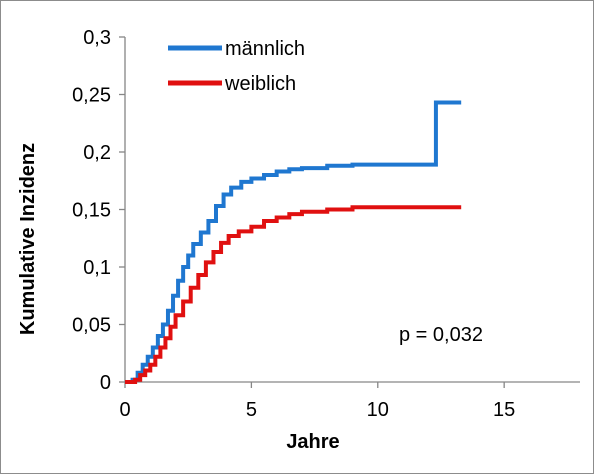 This screenshot has height=475, width=594. What do you see at coordinates (97, 153) in the screenshot?
I see `y-tick-label: 0,2` at bounding box center [97, 153].